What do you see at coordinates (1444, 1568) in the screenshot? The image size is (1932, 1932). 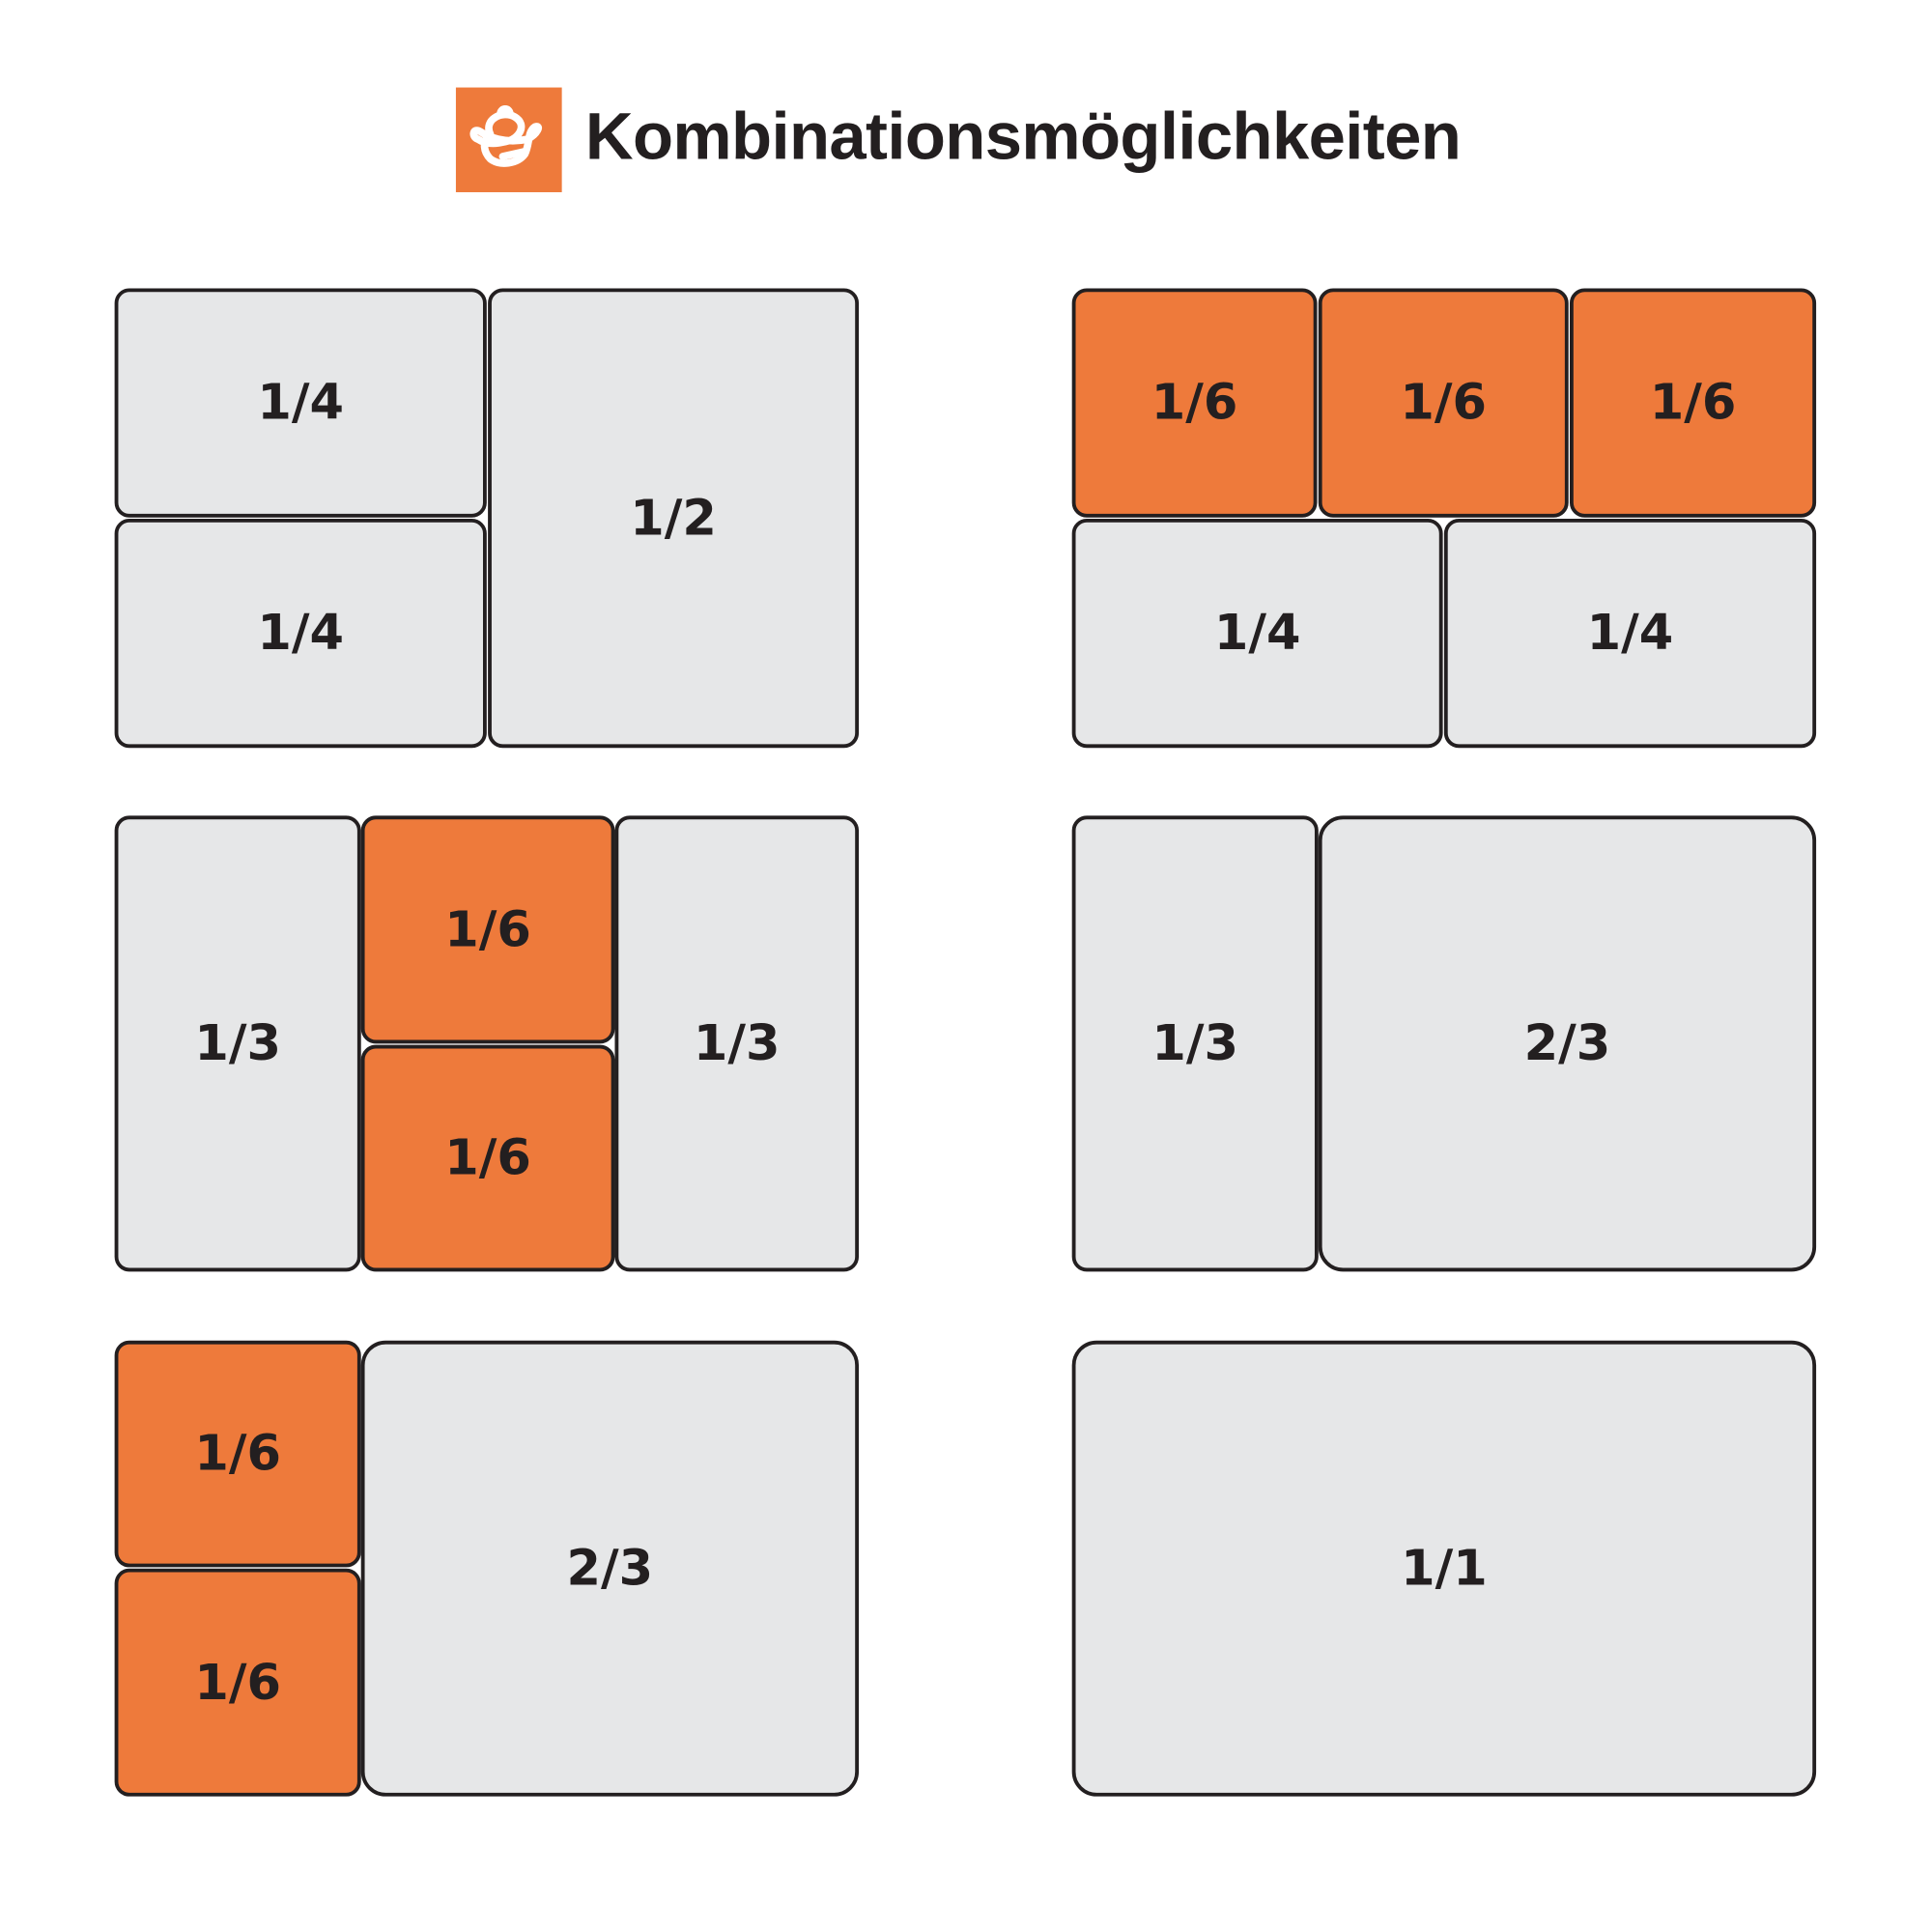 I see `container-cell: 1/1` at bounding box center [1444, 1568].